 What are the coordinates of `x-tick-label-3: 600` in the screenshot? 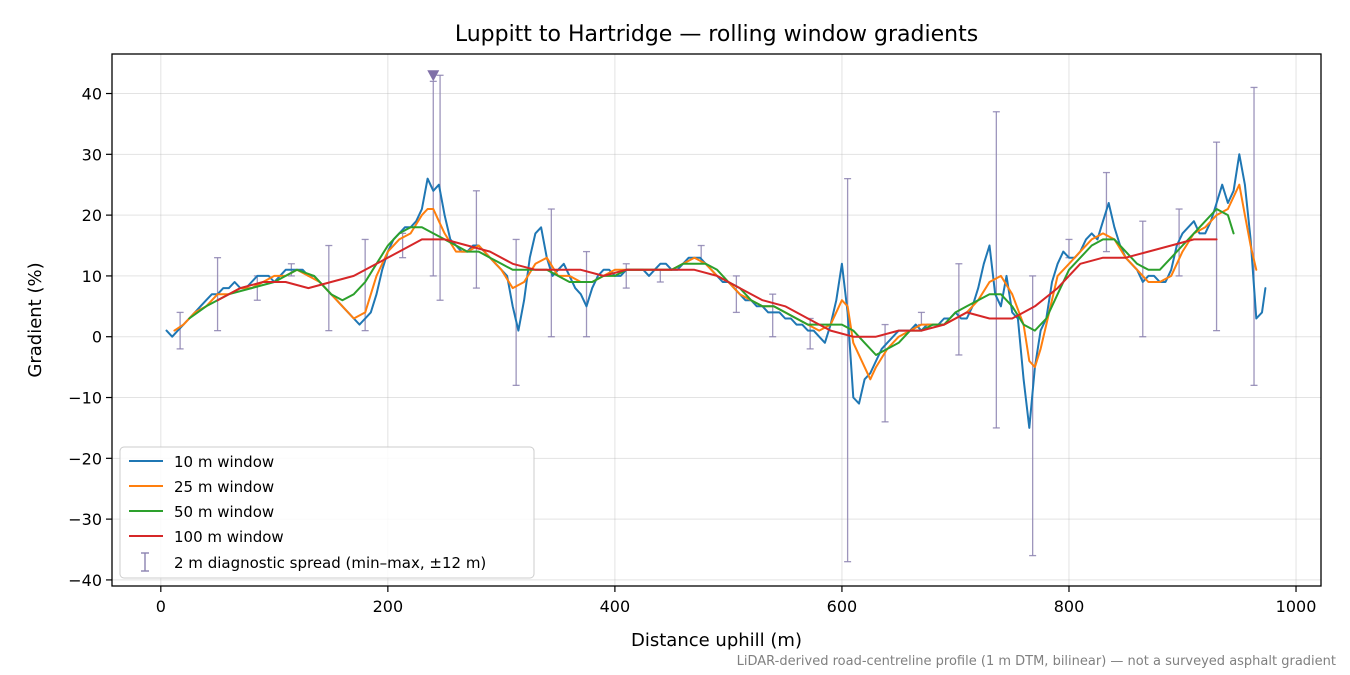 It's located at (842, 606).